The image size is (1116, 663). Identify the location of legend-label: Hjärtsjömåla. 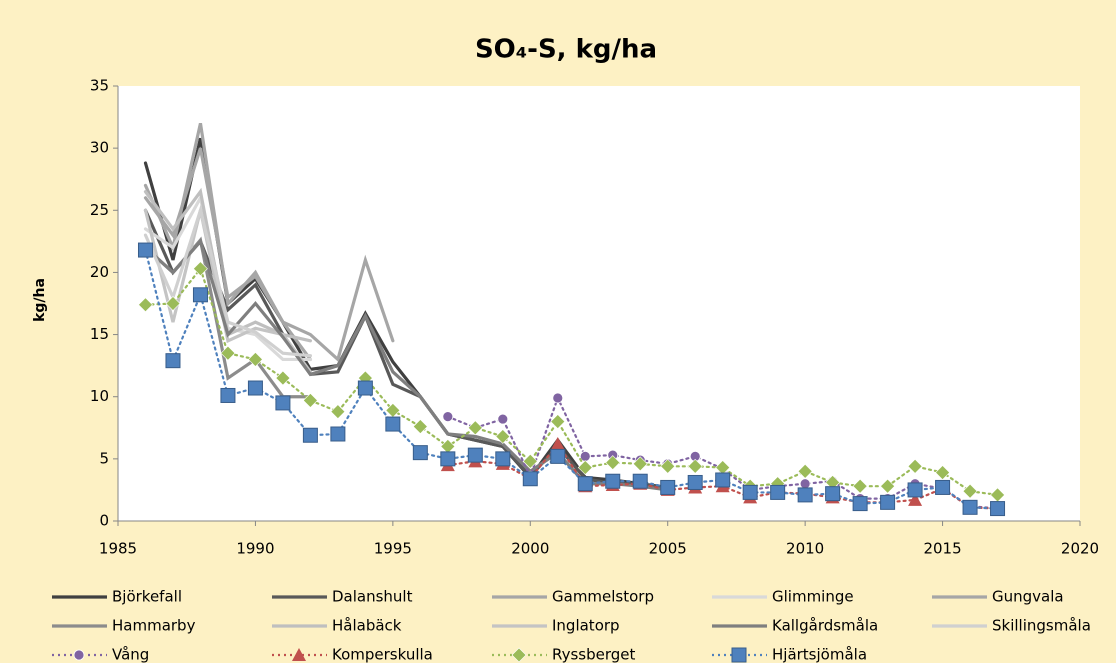
(819, 654).